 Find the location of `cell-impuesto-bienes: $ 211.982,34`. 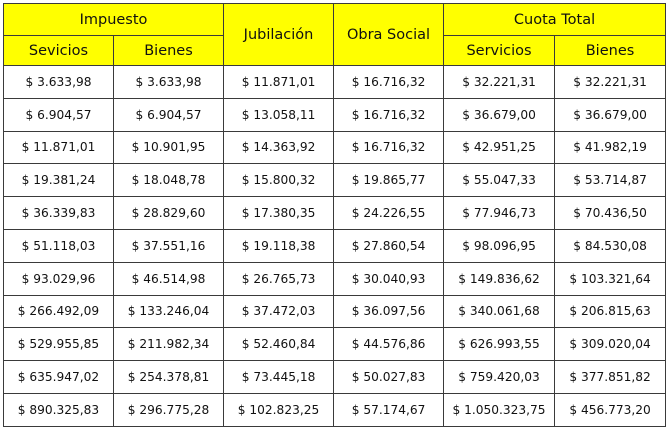

cell-impuesto-bienes: $ 211.982,34 is located at coordinates (168, 344).